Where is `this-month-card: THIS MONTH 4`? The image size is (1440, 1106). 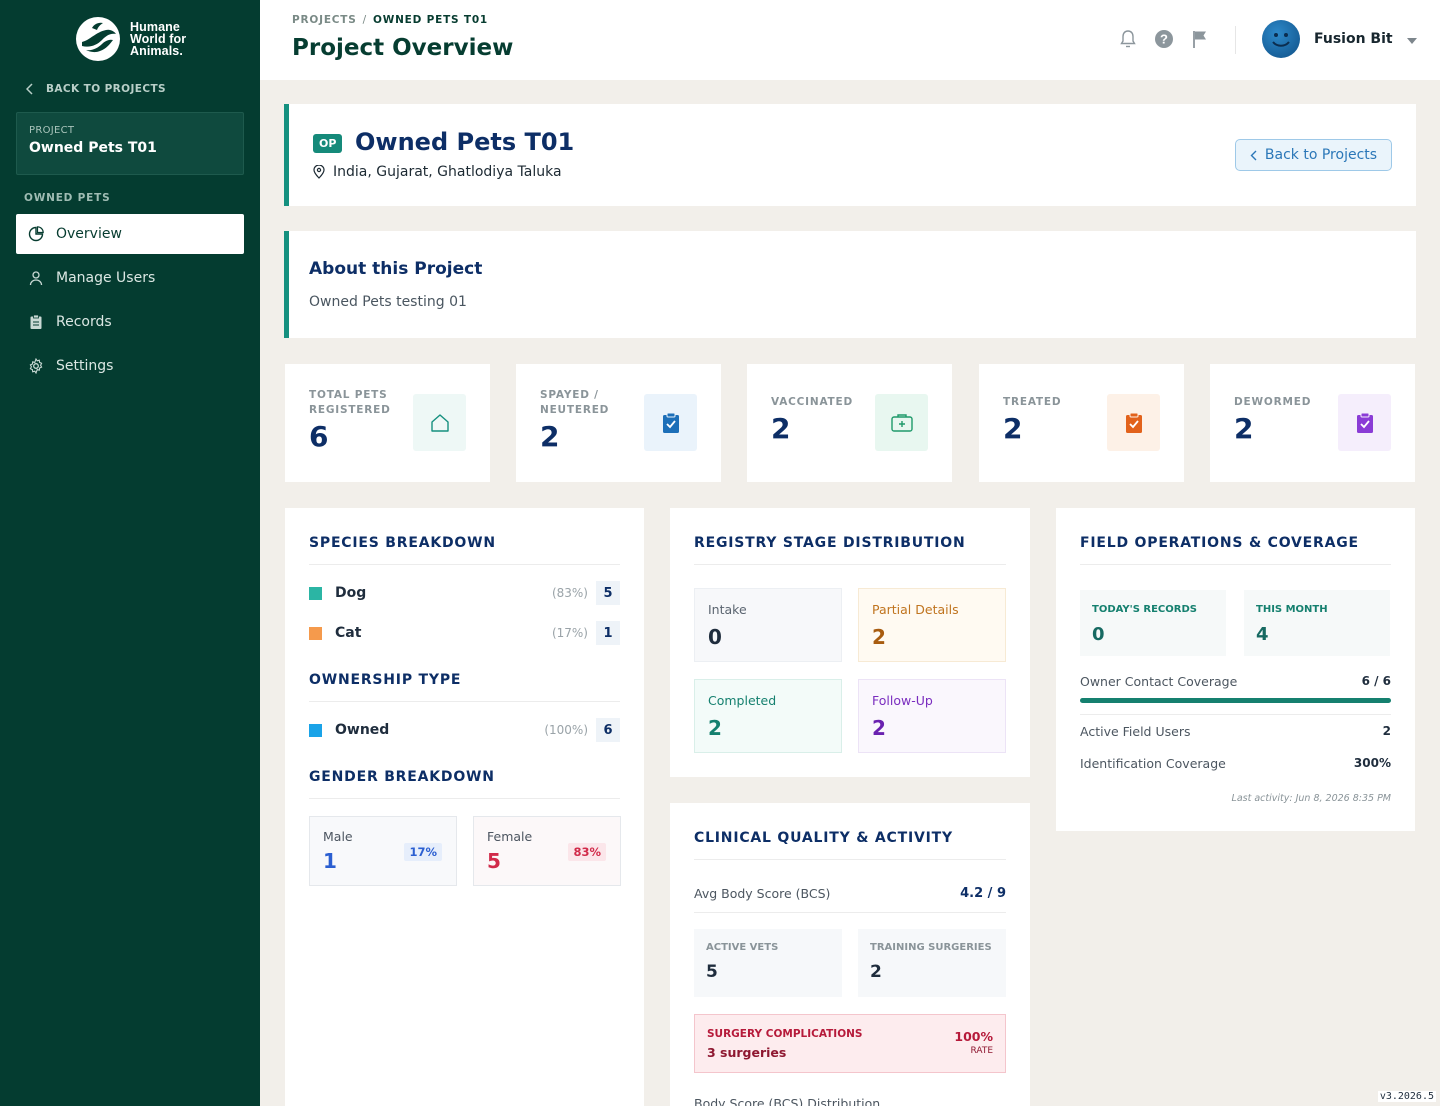 this-month-card: THIS MONTH 4 is located at coordinates (1317, 623).